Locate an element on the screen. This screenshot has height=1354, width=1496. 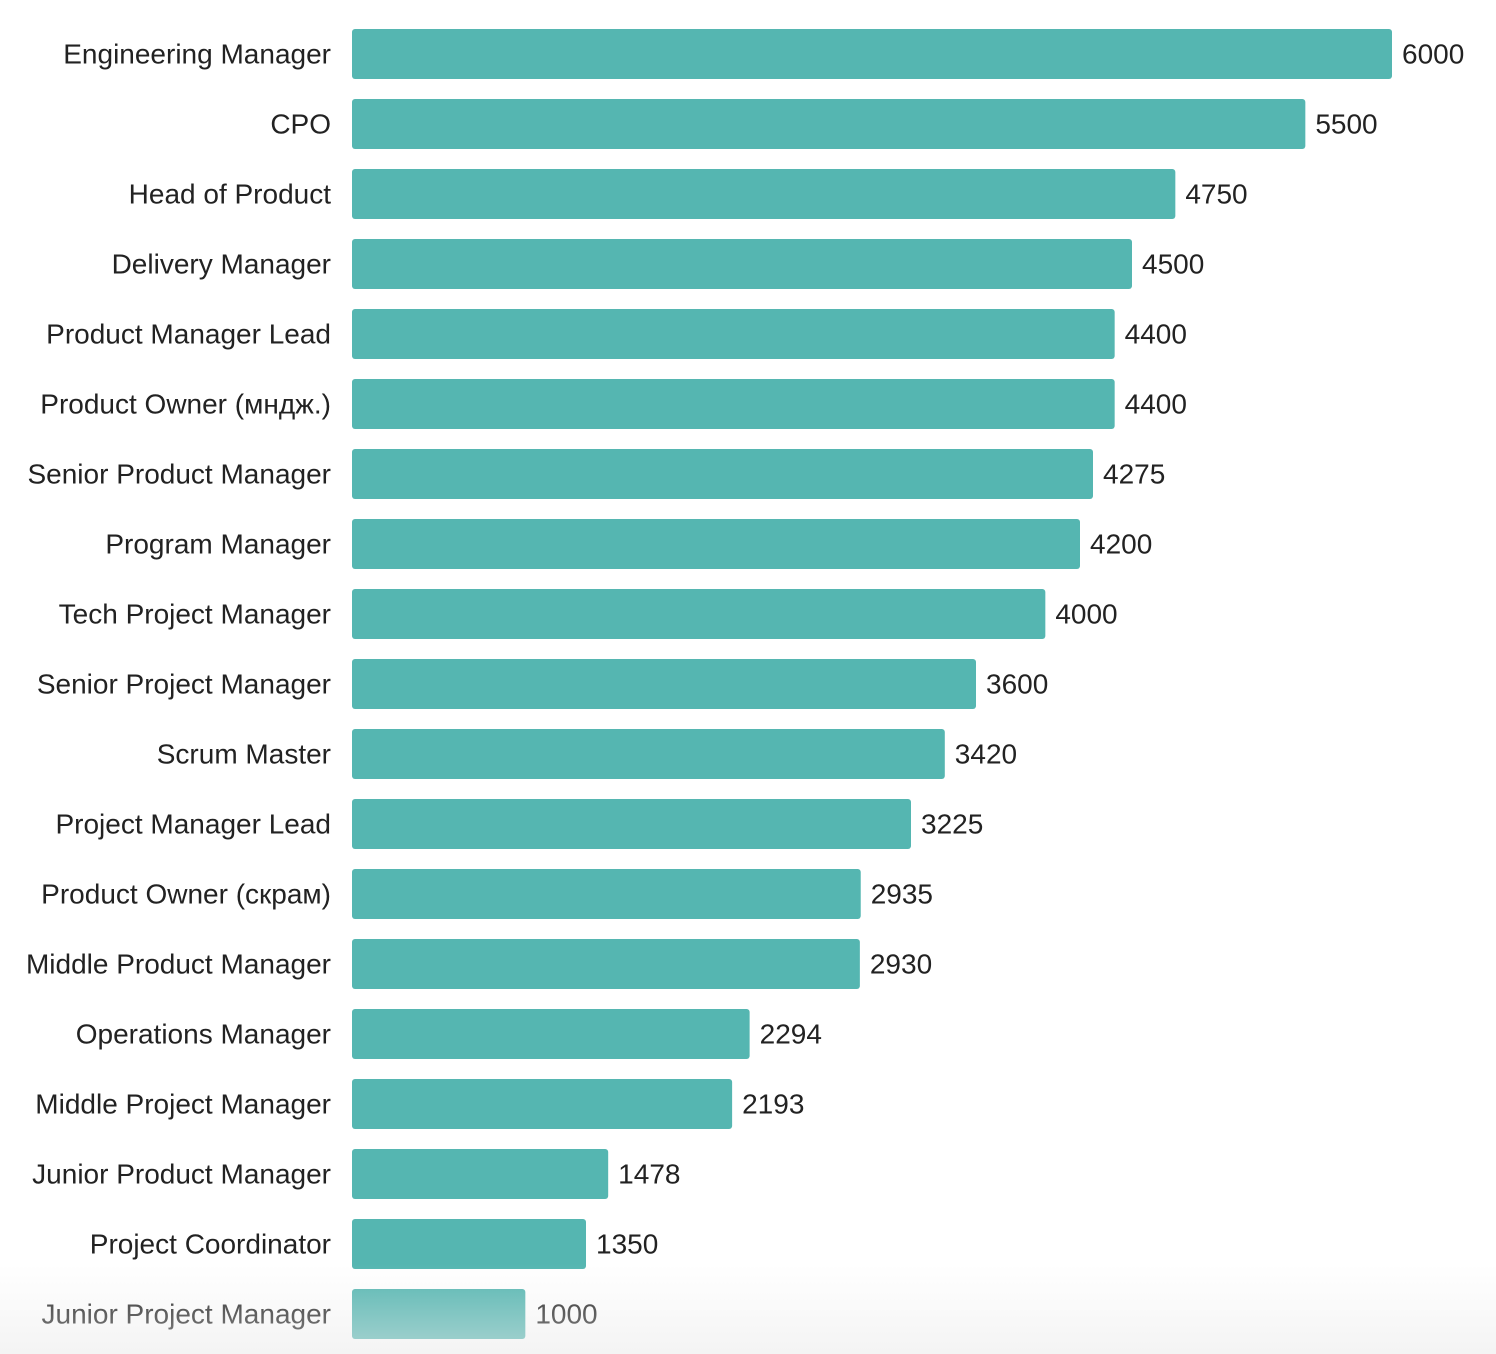
category-label: Product Owner (мндж.) is located at coordinates (185, 404).